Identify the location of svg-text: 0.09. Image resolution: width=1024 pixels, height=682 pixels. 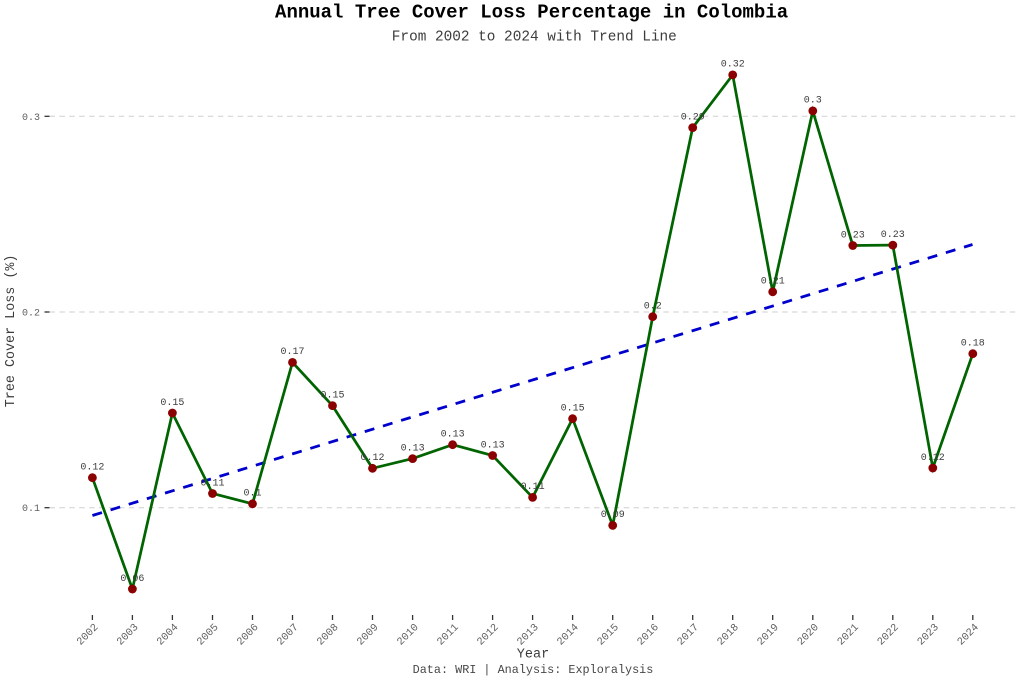
(613, 515).